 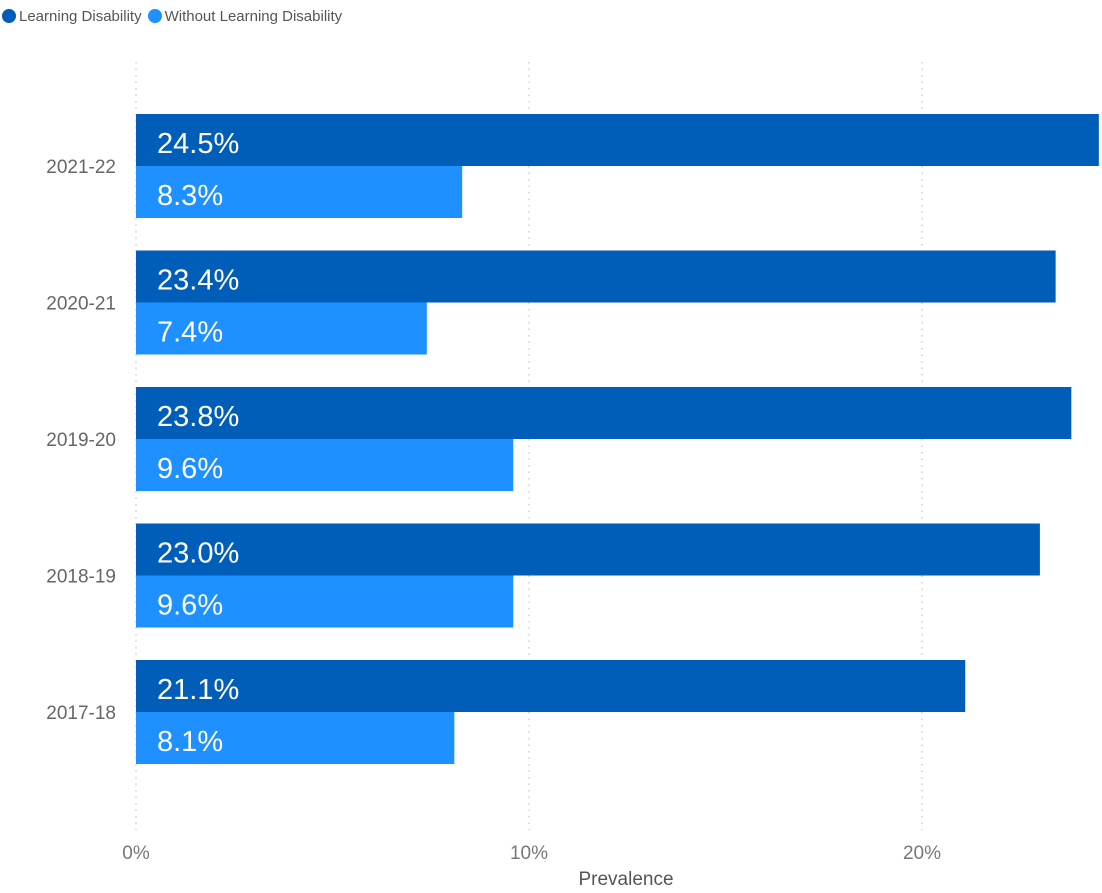 I want to click on data-label-learning-disability-2017-18: 21.1%, so click(x=198, y=690).